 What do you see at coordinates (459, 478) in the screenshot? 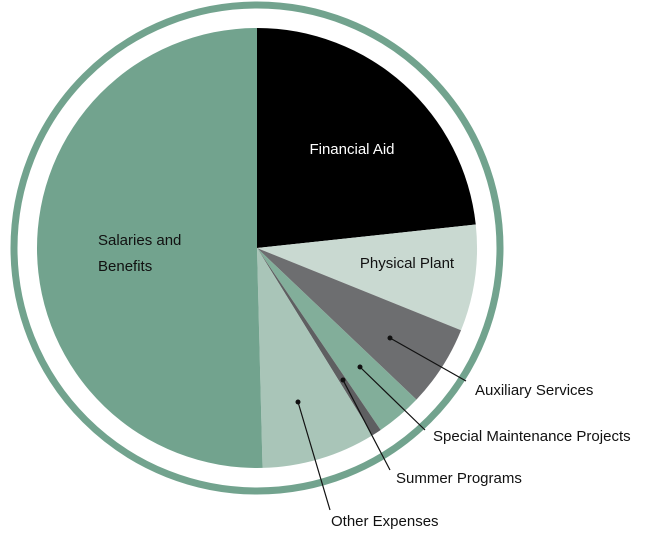
I see `slice-label: Summer Programs` at bounding box center [459, 478].